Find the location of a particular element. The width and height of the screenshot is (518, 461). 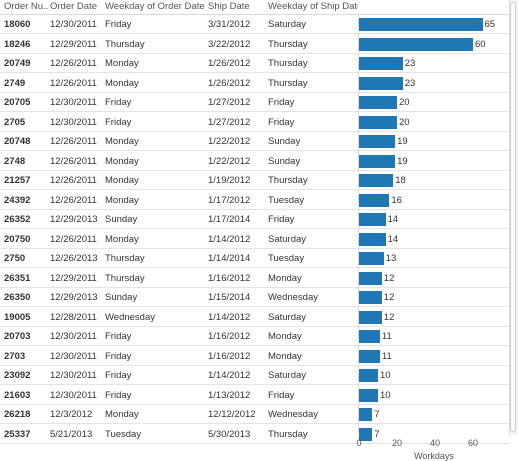

column-header-ship-date: Ship Date is located at coordinates (229, 6).